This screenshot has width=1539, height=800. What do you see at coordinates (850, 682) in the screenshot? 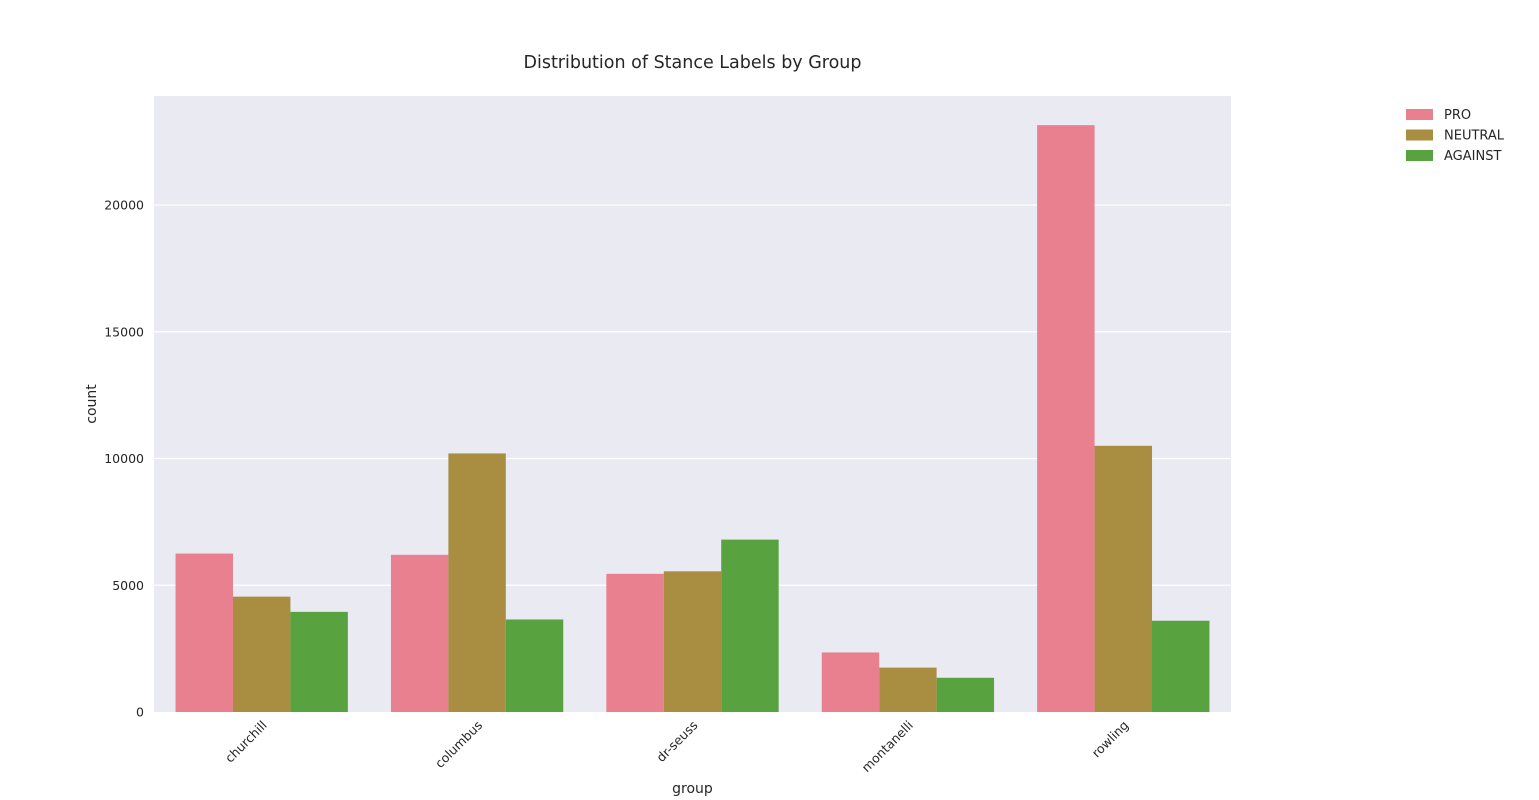
I see `bar-pro-montanelli` at bounding box center [850, 682].